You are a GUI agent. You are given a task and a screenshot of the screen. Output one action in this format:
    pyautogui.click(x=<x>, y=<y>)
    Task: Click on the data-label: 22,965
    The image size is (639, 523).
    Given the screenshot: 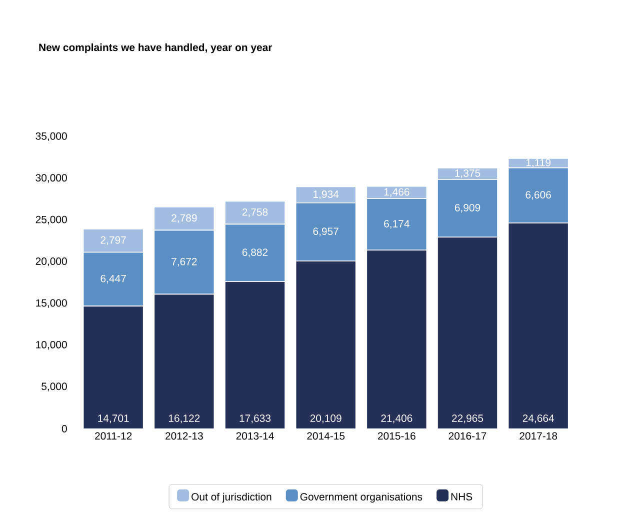 What is the action you would take?
    pyautogui.click(x=468, y=419)
    